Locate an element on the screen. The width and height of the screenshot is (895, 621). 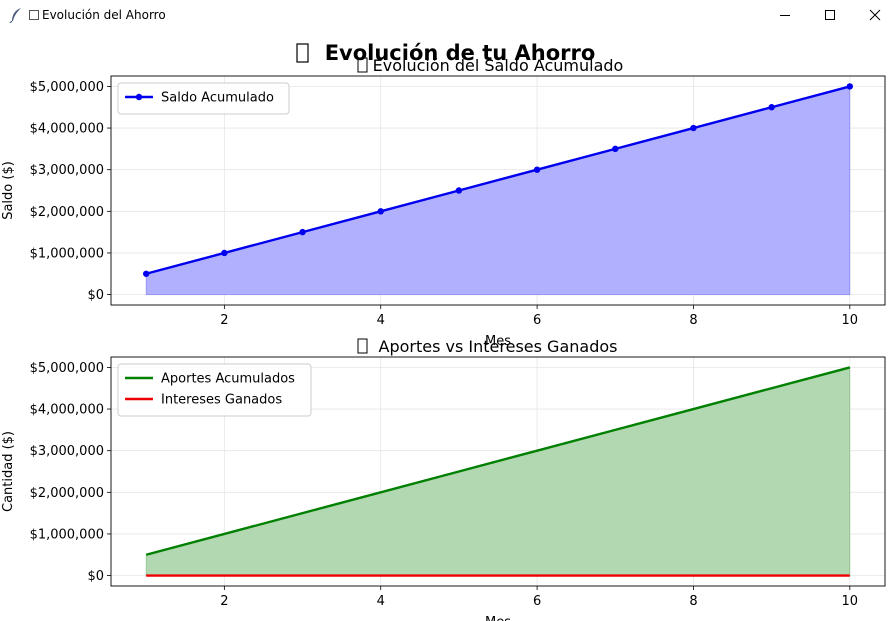
chart-icon is located at coordinates (34, 15).